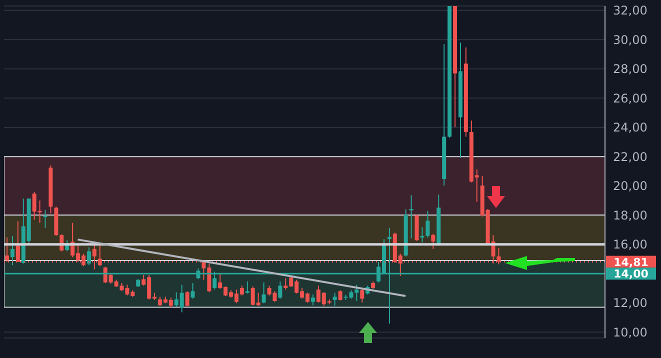 This screenshot has width=661, height=358. Describe the element at coordinates (630, 11) in the screenshot. I see `y-tick-label: 32,00` at that location.